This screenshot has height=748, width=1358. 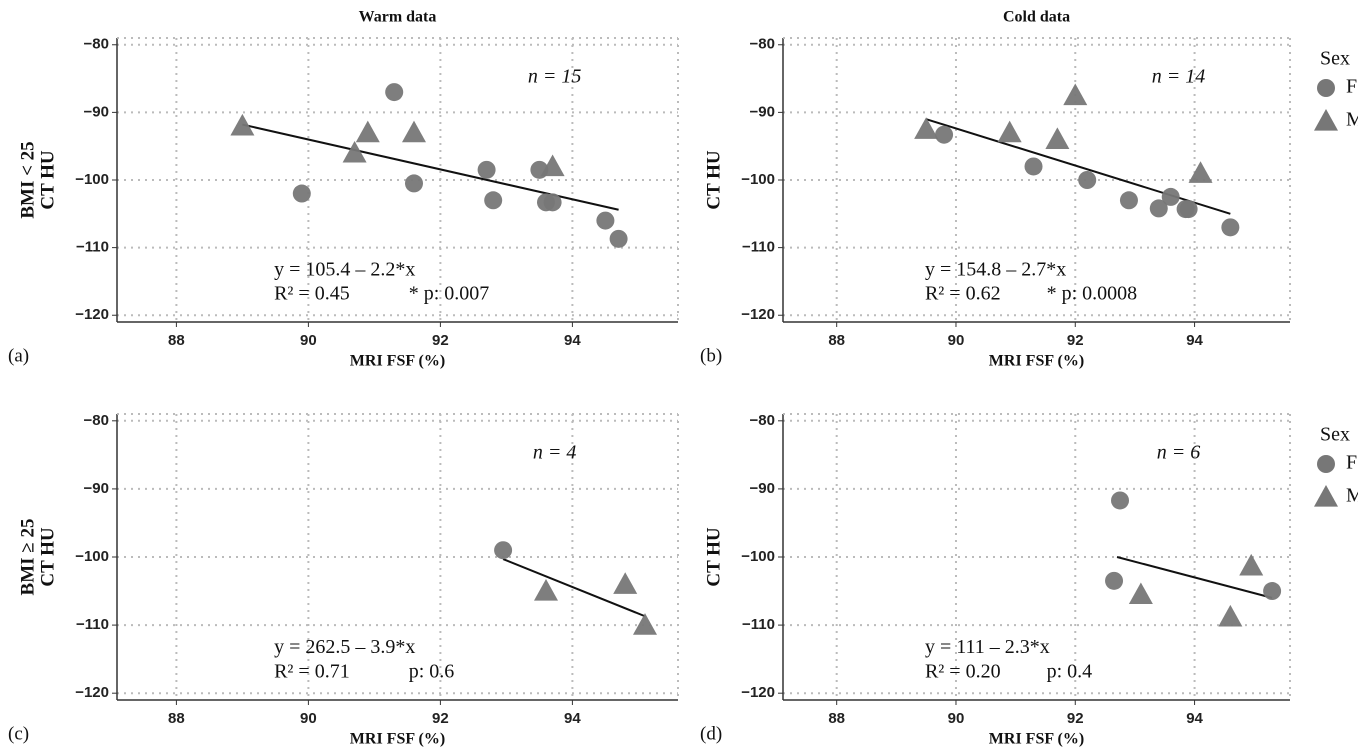 I want to click on equation: y = 105.4 – 2.2*x, so click(x=344, y=269).